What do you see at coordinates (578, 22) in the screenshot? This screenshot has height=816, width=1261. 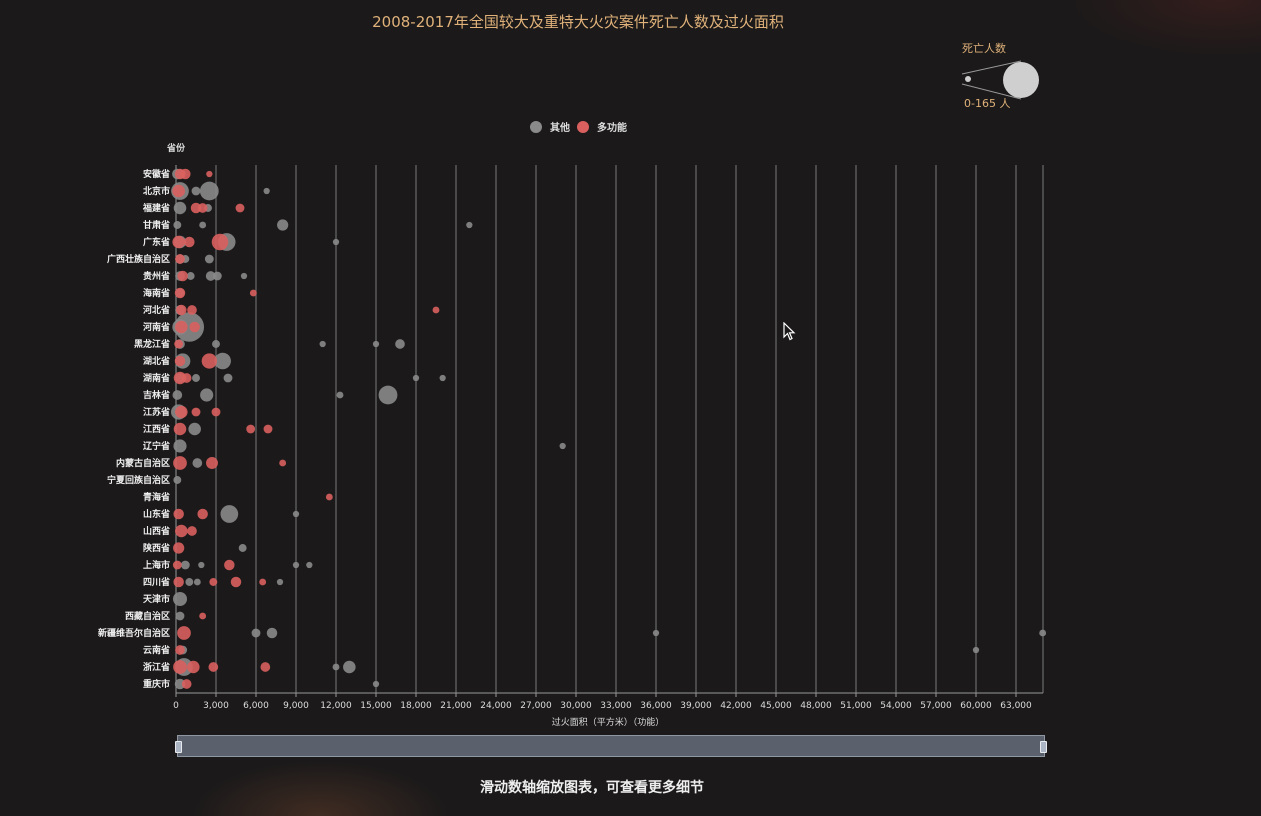 I see `chart-title: 2008-2017年全国较大及重特大火灾案件死亡人数及过火面积` at bounding box center [578, 22].